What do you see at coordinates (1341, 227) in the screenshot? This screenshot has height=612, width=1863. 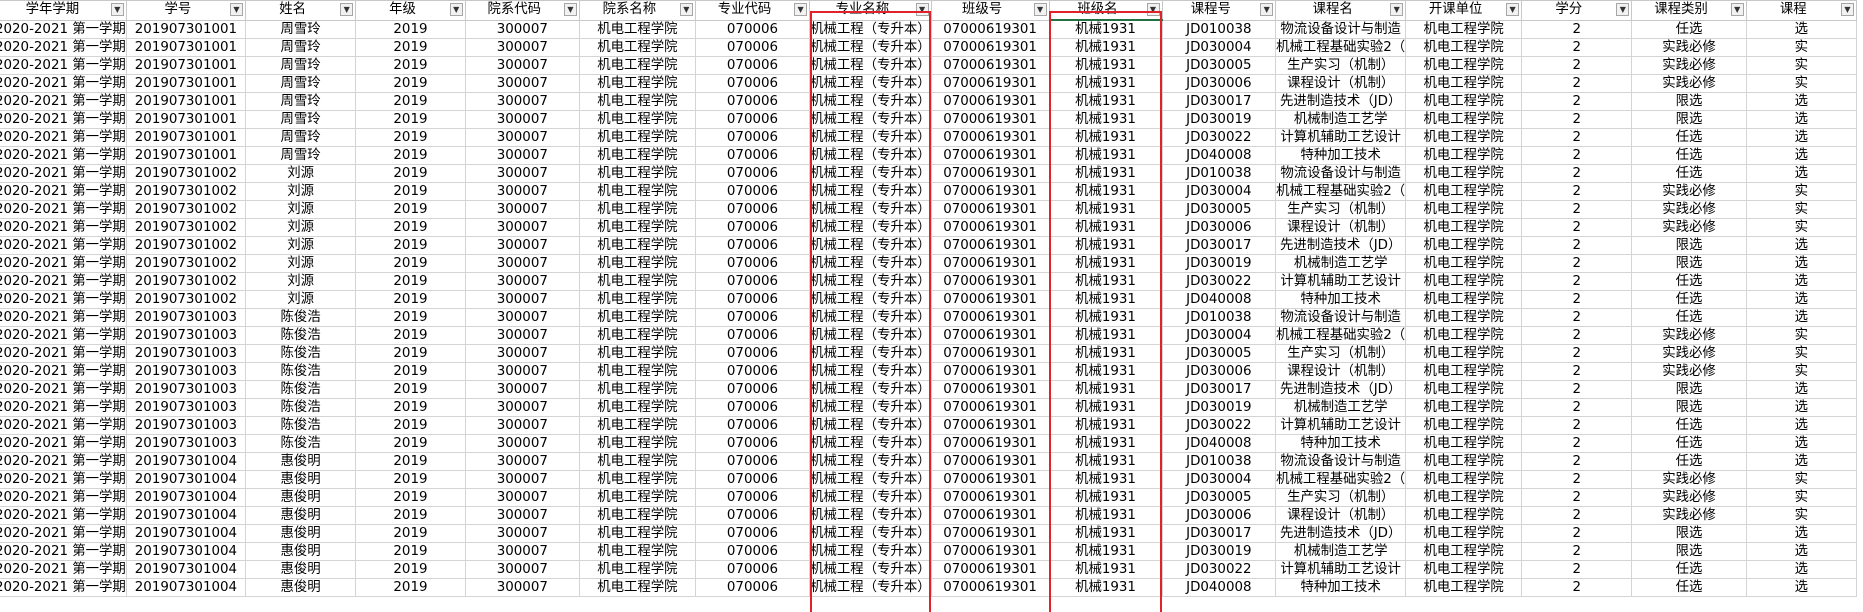 I see `table-cell: 课程设计（机制）` at bounding box center [1341, 227].